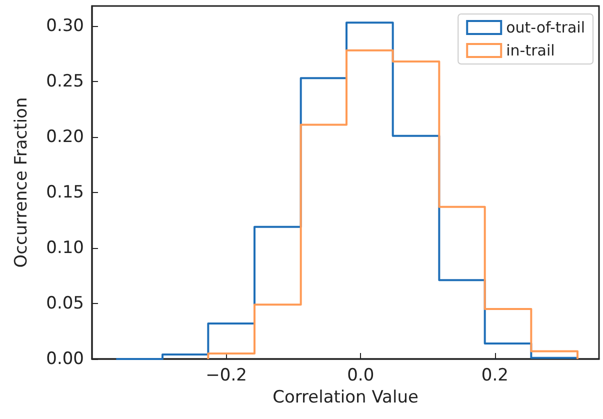 This screenshot has height=419, width=603. Describe the element at coordinates (345, 398) in the screenshot. I see `x-axis-title: Correlation Value` at that location.